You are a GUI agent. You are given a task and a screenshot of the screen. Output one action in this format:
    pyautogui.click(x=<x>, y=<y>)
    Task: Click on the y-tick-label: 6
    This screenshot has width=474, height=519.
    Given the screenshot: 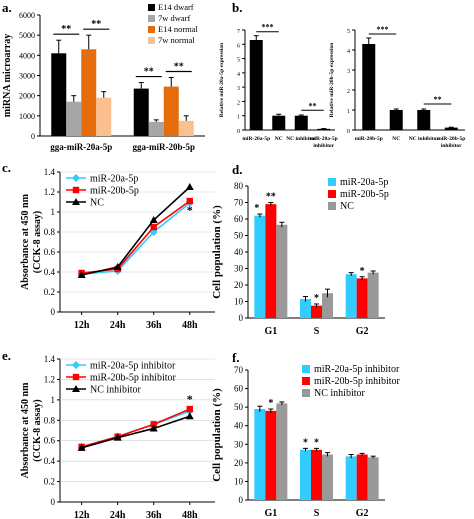 What is the action you would take?
    pyautogui.click(x=238, y=46)
    